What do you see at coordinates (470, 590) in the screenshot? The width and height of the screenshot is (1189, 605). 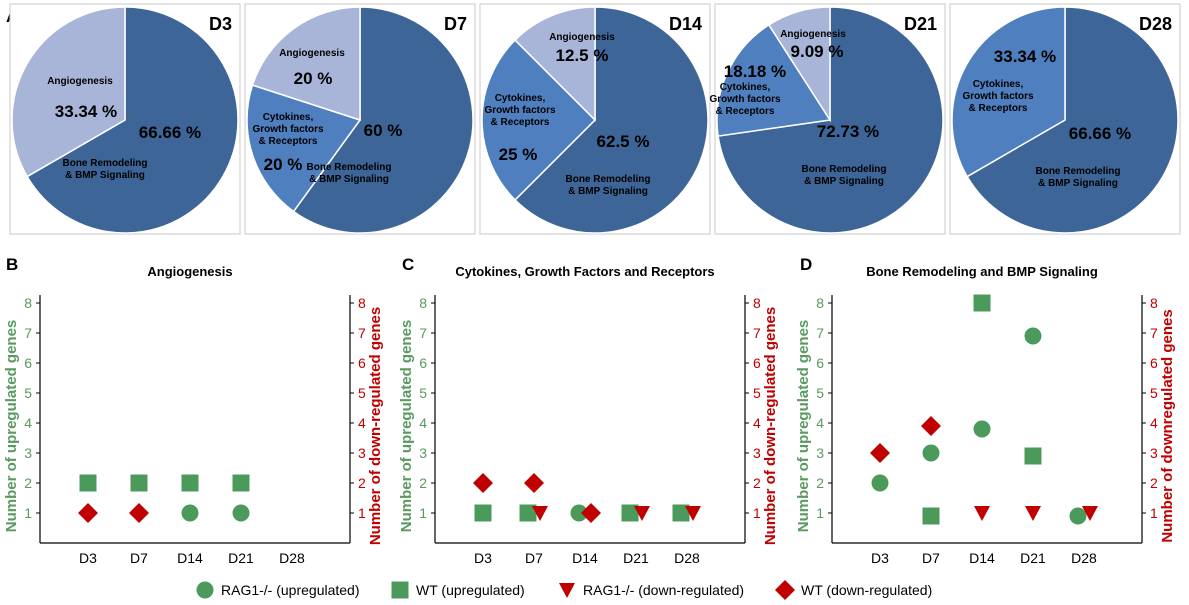 I see `legend-label: WT (upregulated)` at bounding box center [470, 590].